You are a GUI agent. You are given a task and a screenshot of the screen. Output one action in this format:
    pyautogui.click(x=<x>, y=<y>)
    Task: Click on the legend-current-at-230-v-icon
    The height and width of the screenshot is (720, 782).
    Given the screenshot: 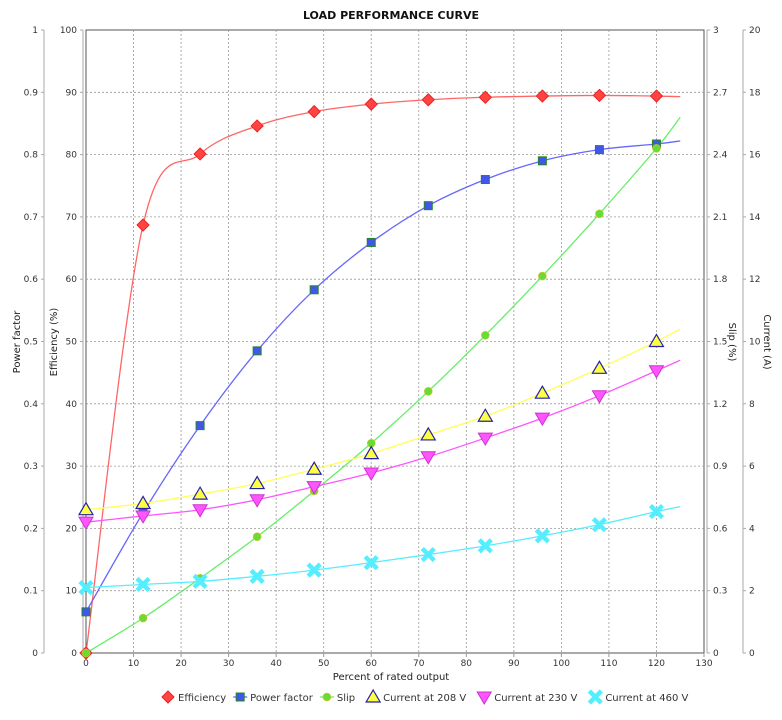 What is the action you would take?
    pyautogui.click(x=484, y=698)
    